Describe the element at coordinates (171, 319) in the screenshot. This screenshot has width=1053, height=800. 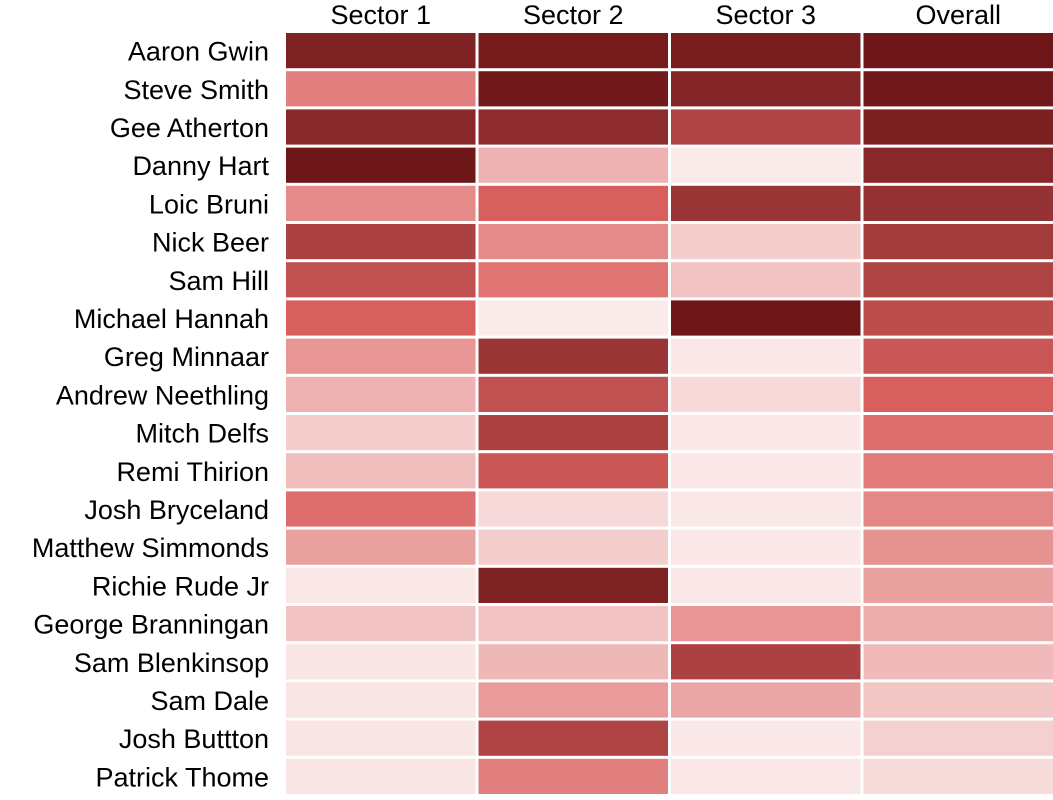
I see `row-label-michael-hannah: Michael Hannah` at that location.